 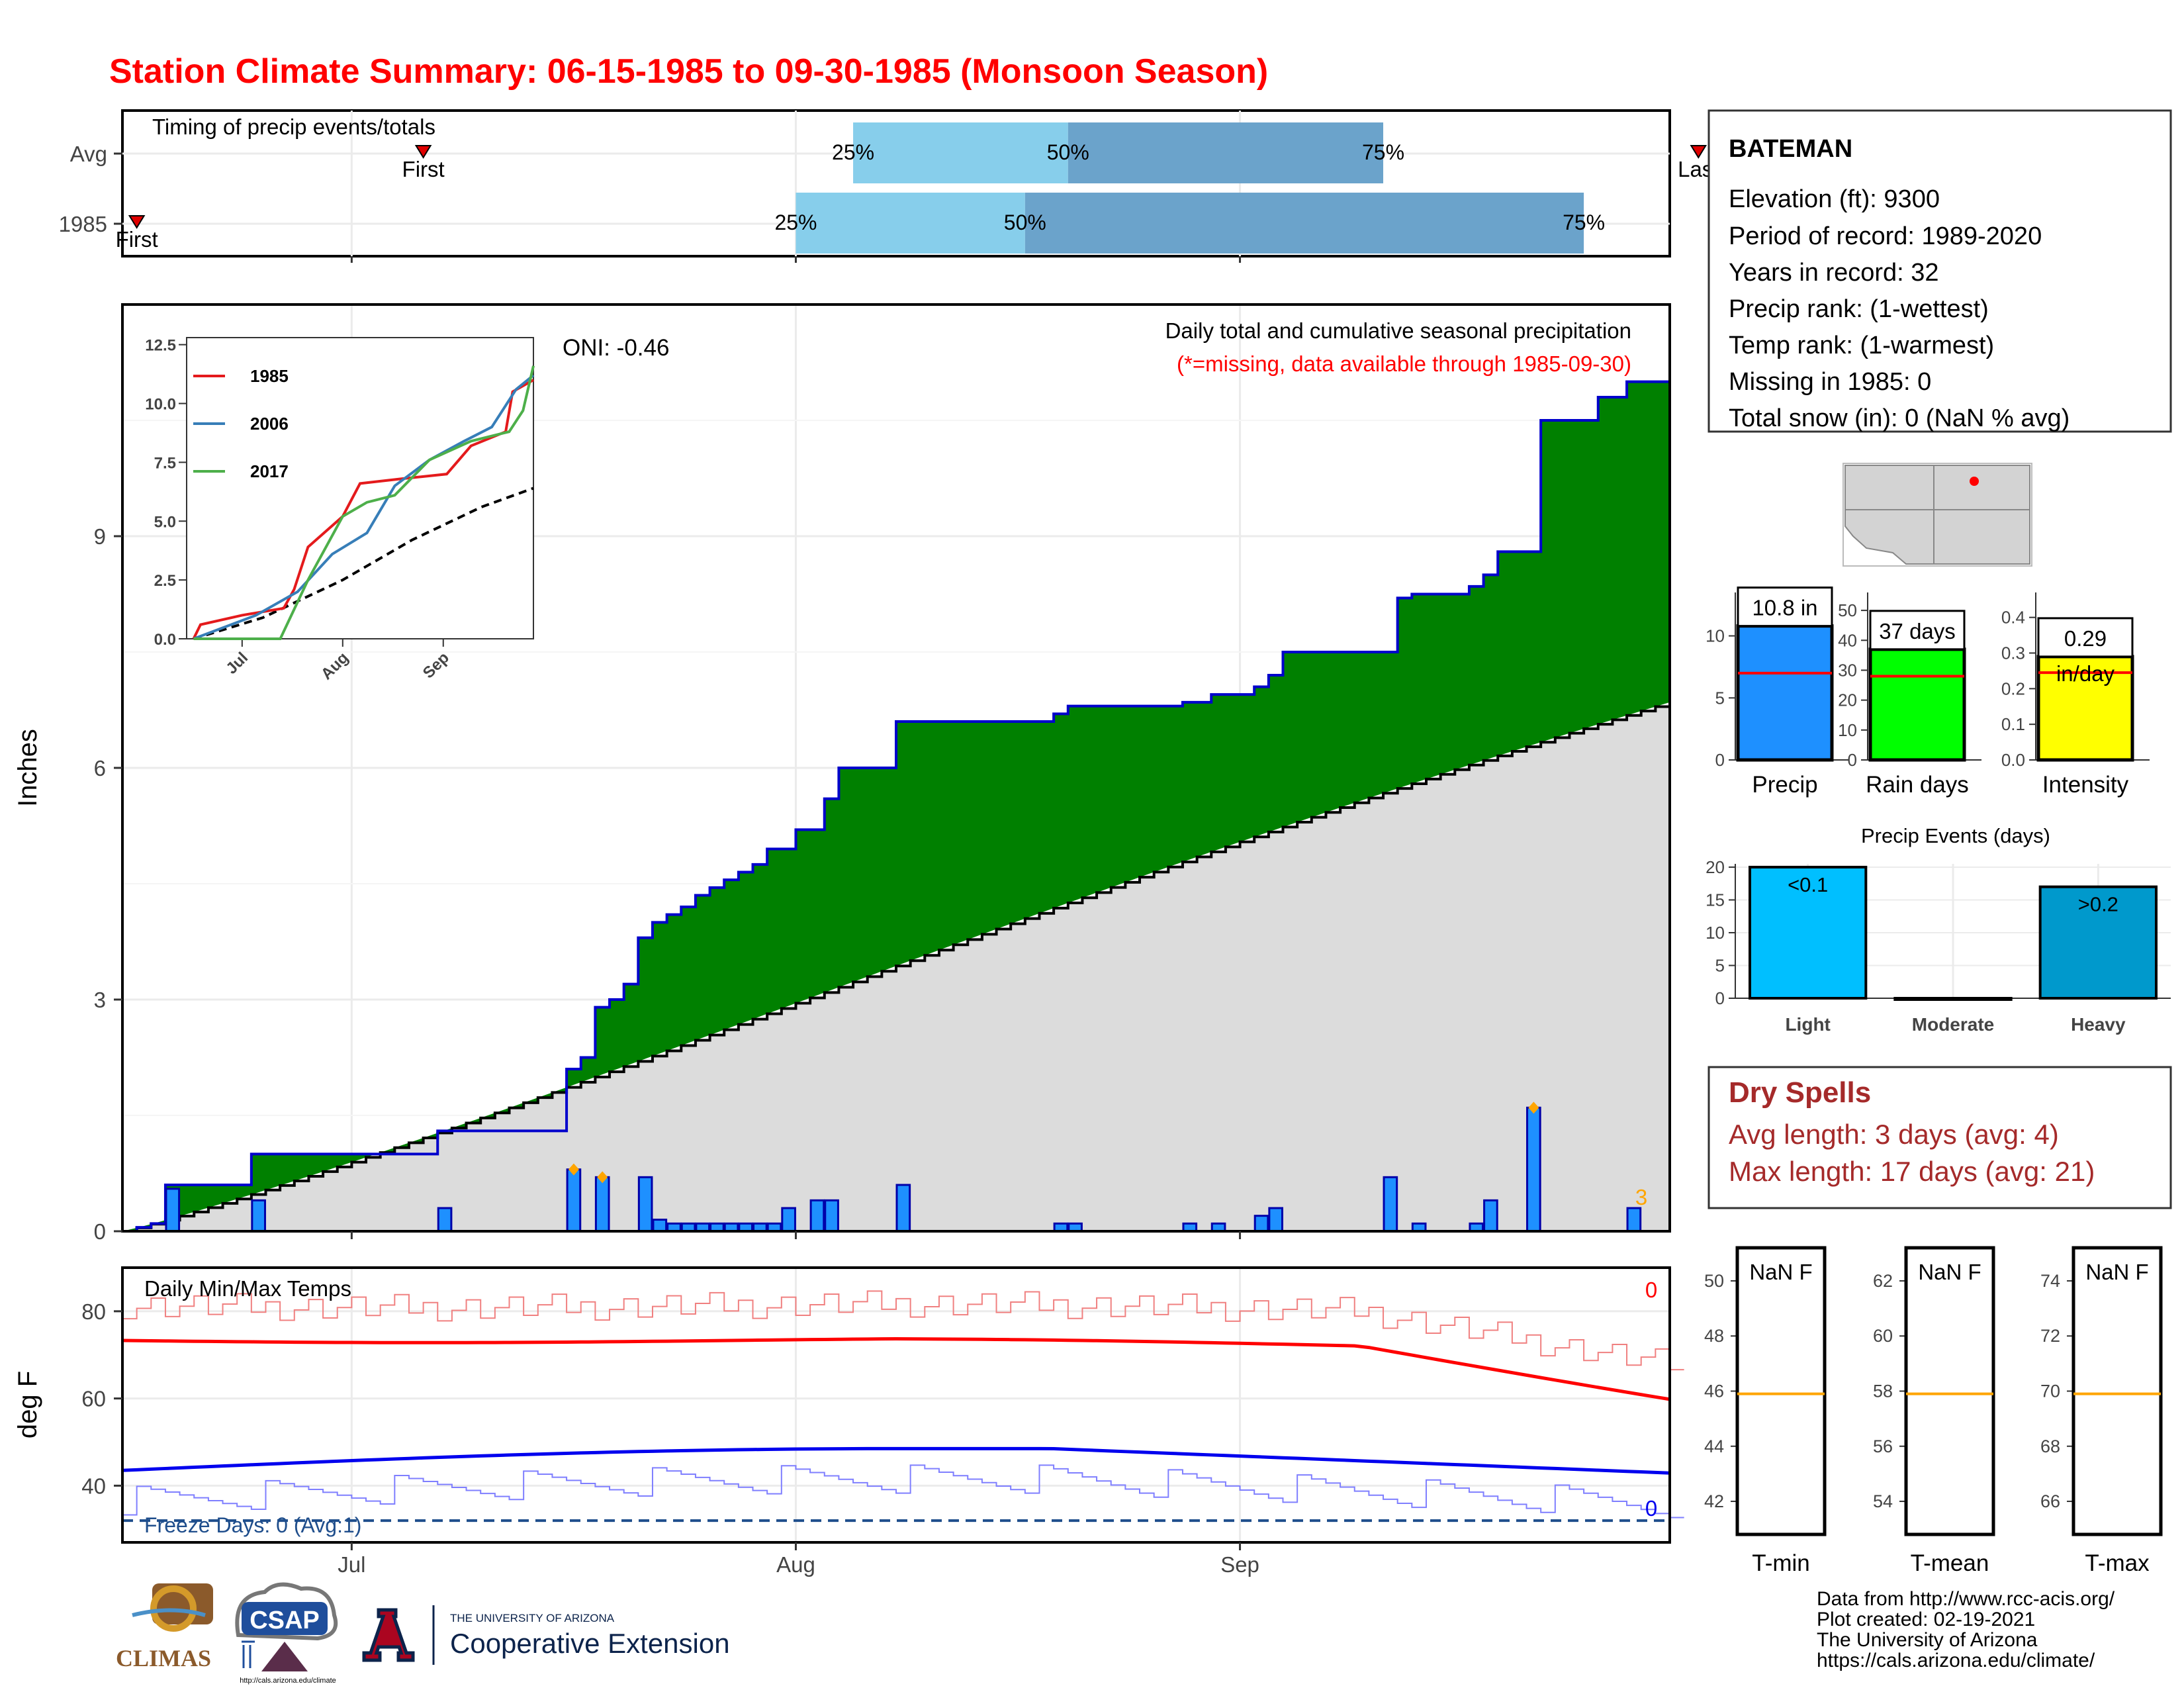 What do you see at coordinates (2117, 1563) in the screenshot?
I see `temp-summary-panel-label: T-max` at bounding box center [2117, 1563].